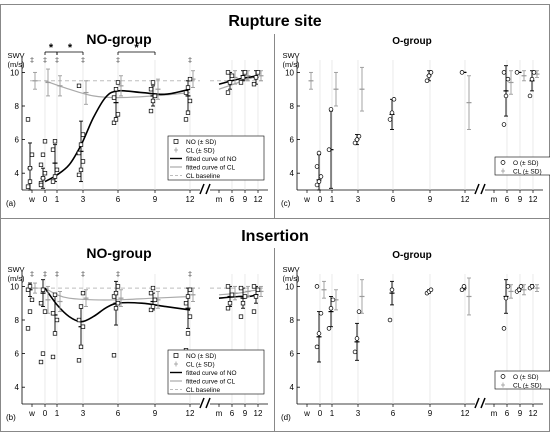 The height and width of the screenshot is (432, 550). What do you see at coordinates (11, 417) in the screenshot?
I see `panel-label: (b)` at bounding box center [11, 417].